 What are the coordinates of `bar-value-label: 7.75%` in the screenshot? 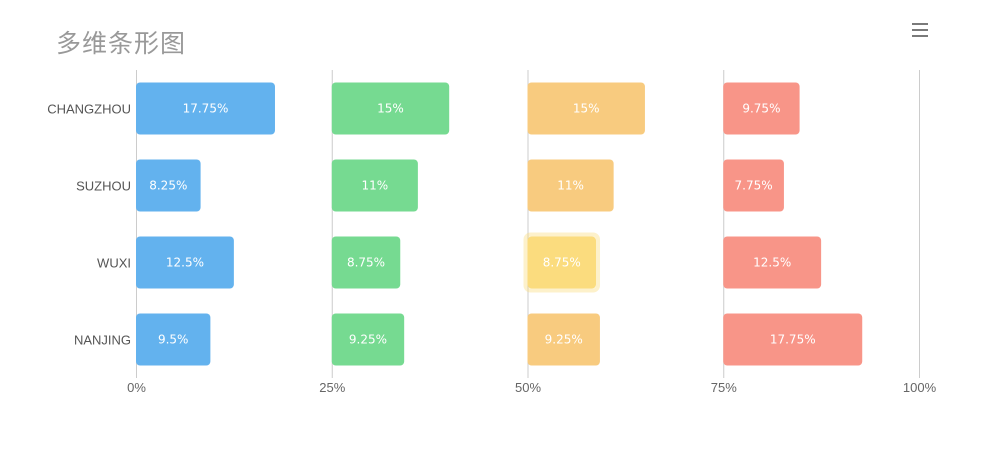 It's located at (754, 186).